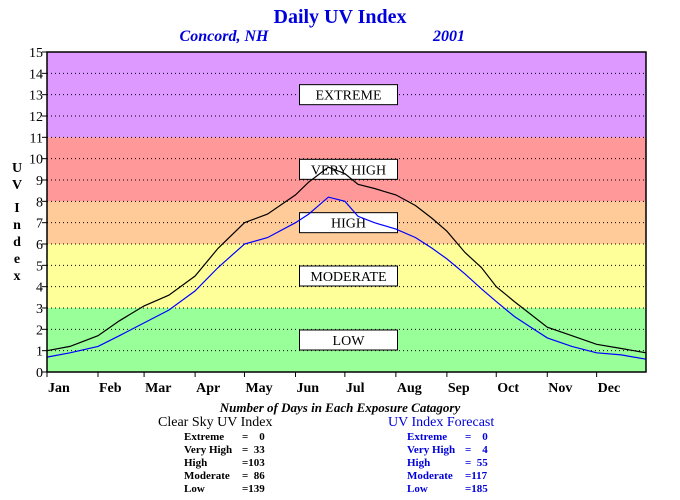 The height and width of the screenshot is (500, 680). Describe the element at coordinates (39, 266) in the screenshot. I see `y-tick-label: 5` at that location.